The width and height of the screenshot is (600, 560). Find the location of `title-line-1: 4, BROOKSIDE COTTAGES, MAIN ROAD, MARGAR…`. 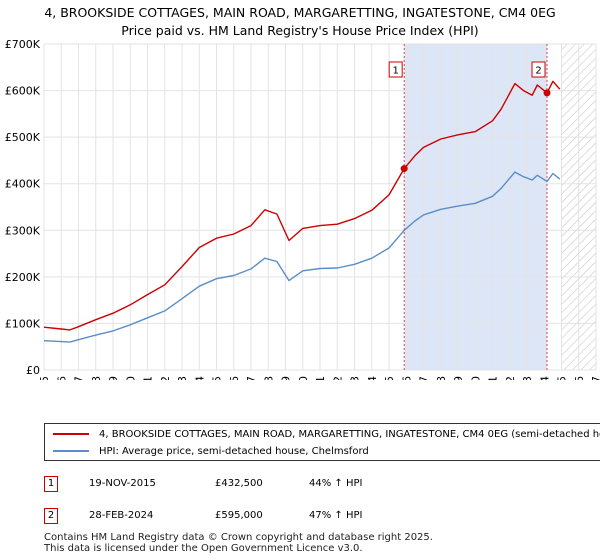

title-line-1: 4, BROOKSIDE COTTAGES, MAIN ROAD, MARGAR… is located at coordinates (300, 12).